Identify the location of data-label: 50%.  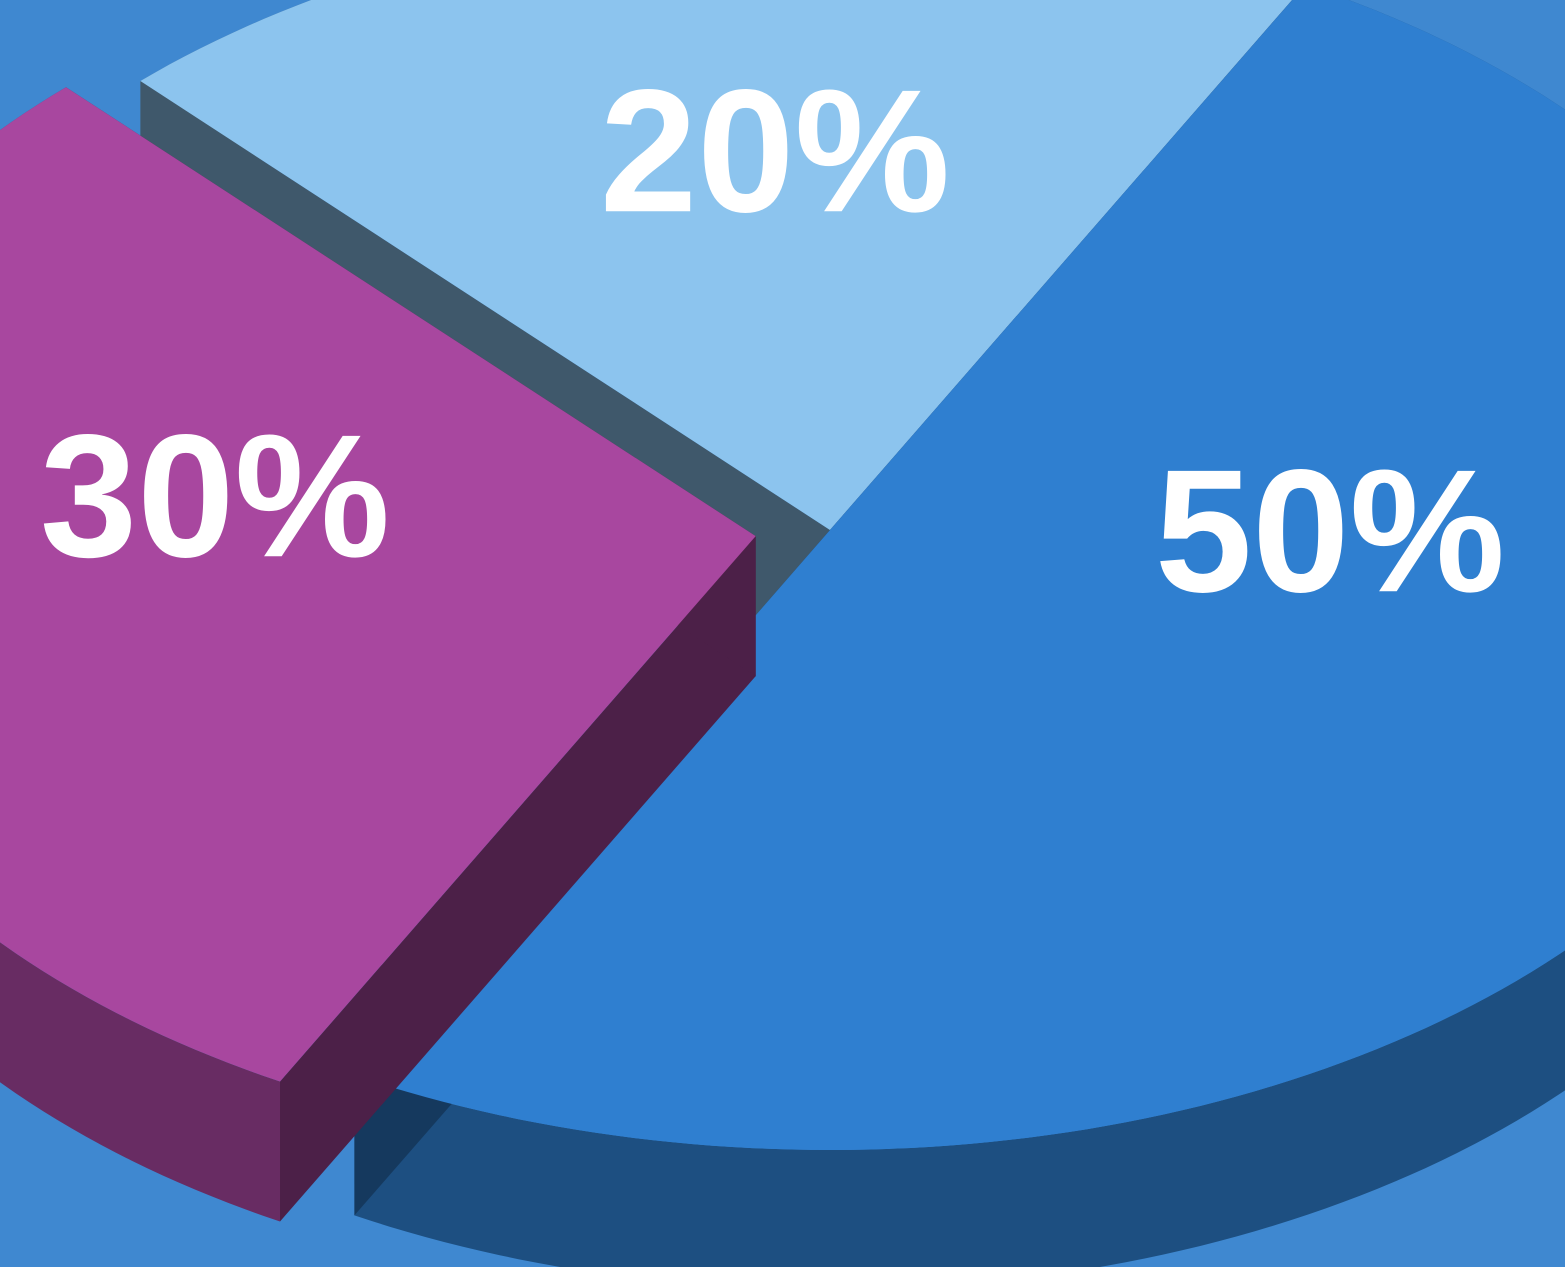
(1330, 531).